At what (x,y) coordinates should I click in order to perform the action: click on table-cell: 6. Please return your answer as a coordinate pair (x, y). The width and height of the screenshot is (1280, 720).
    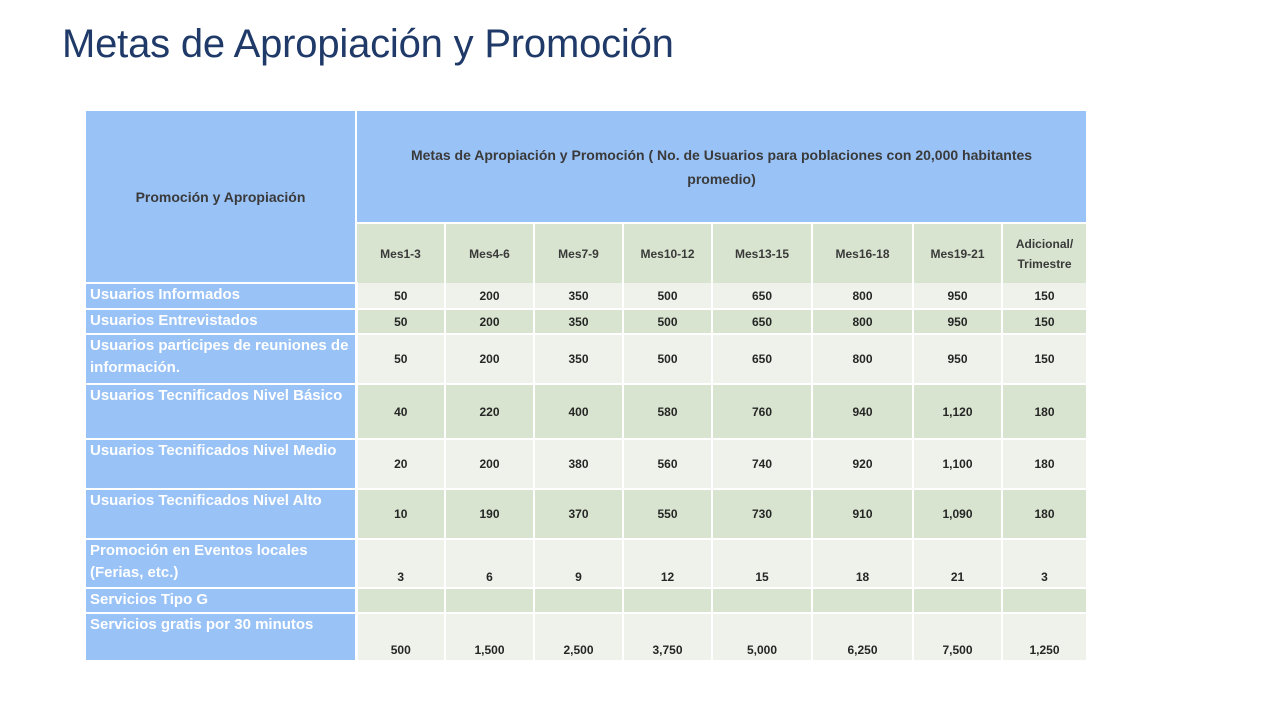
    Looking at the image, I should click on (490, 564).